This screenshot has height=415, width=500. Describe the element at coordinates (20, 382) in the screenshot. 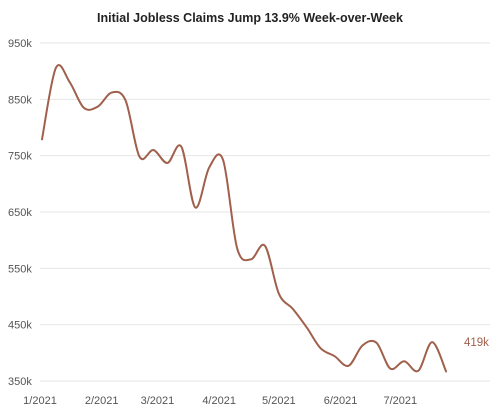

I see `y-tick-label: 350k` at that location.